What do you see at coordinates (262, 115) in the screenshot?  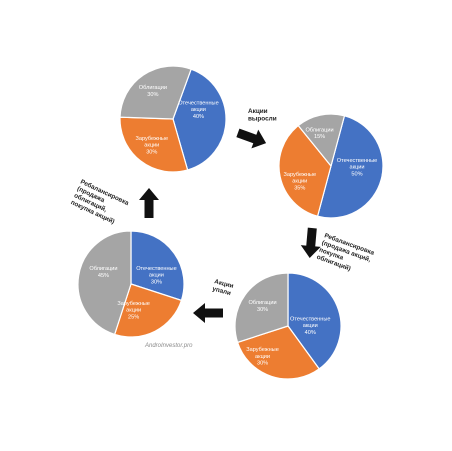 I see `step-label-1: Акции выросли` at bounding box center [262, 115].